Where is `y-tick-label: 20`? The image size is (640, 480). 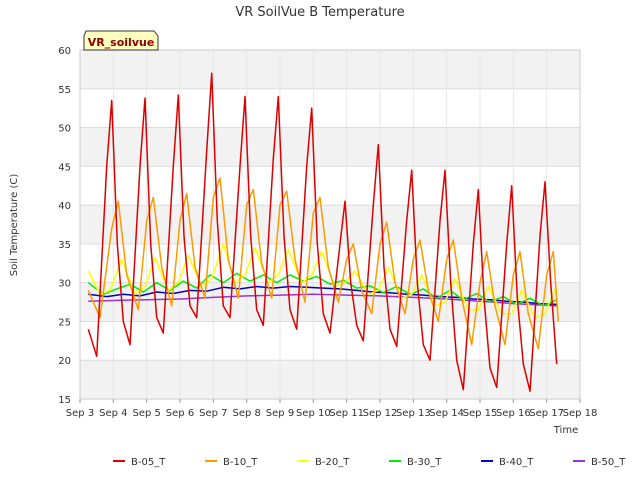
y-tick-label: 20 is located at coordinates (64, 361).